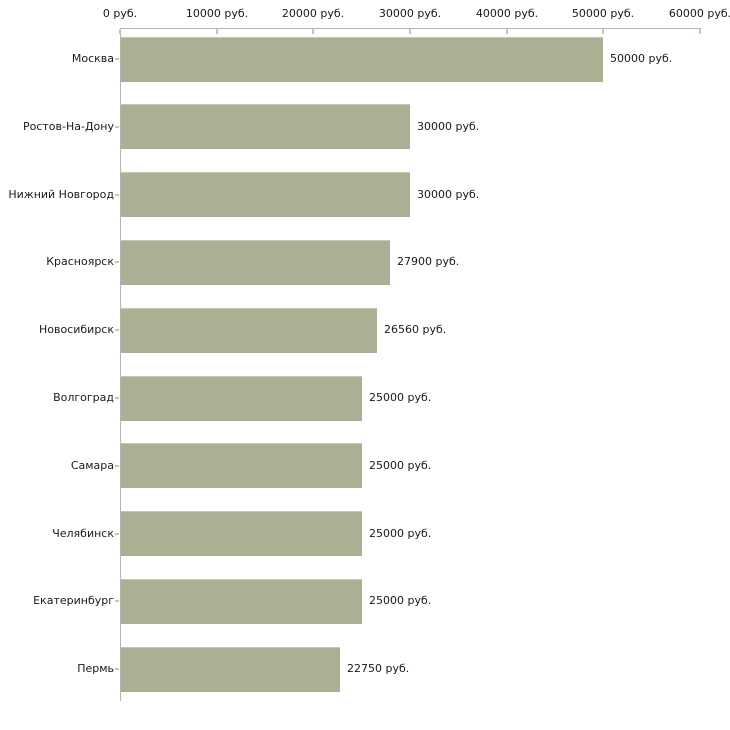 This screenshot has width=730, height=730. Describe the element at coordinates (507, 13) in the screenshot. I see `x-axis-tick-label: 40000 руб.` at that location.